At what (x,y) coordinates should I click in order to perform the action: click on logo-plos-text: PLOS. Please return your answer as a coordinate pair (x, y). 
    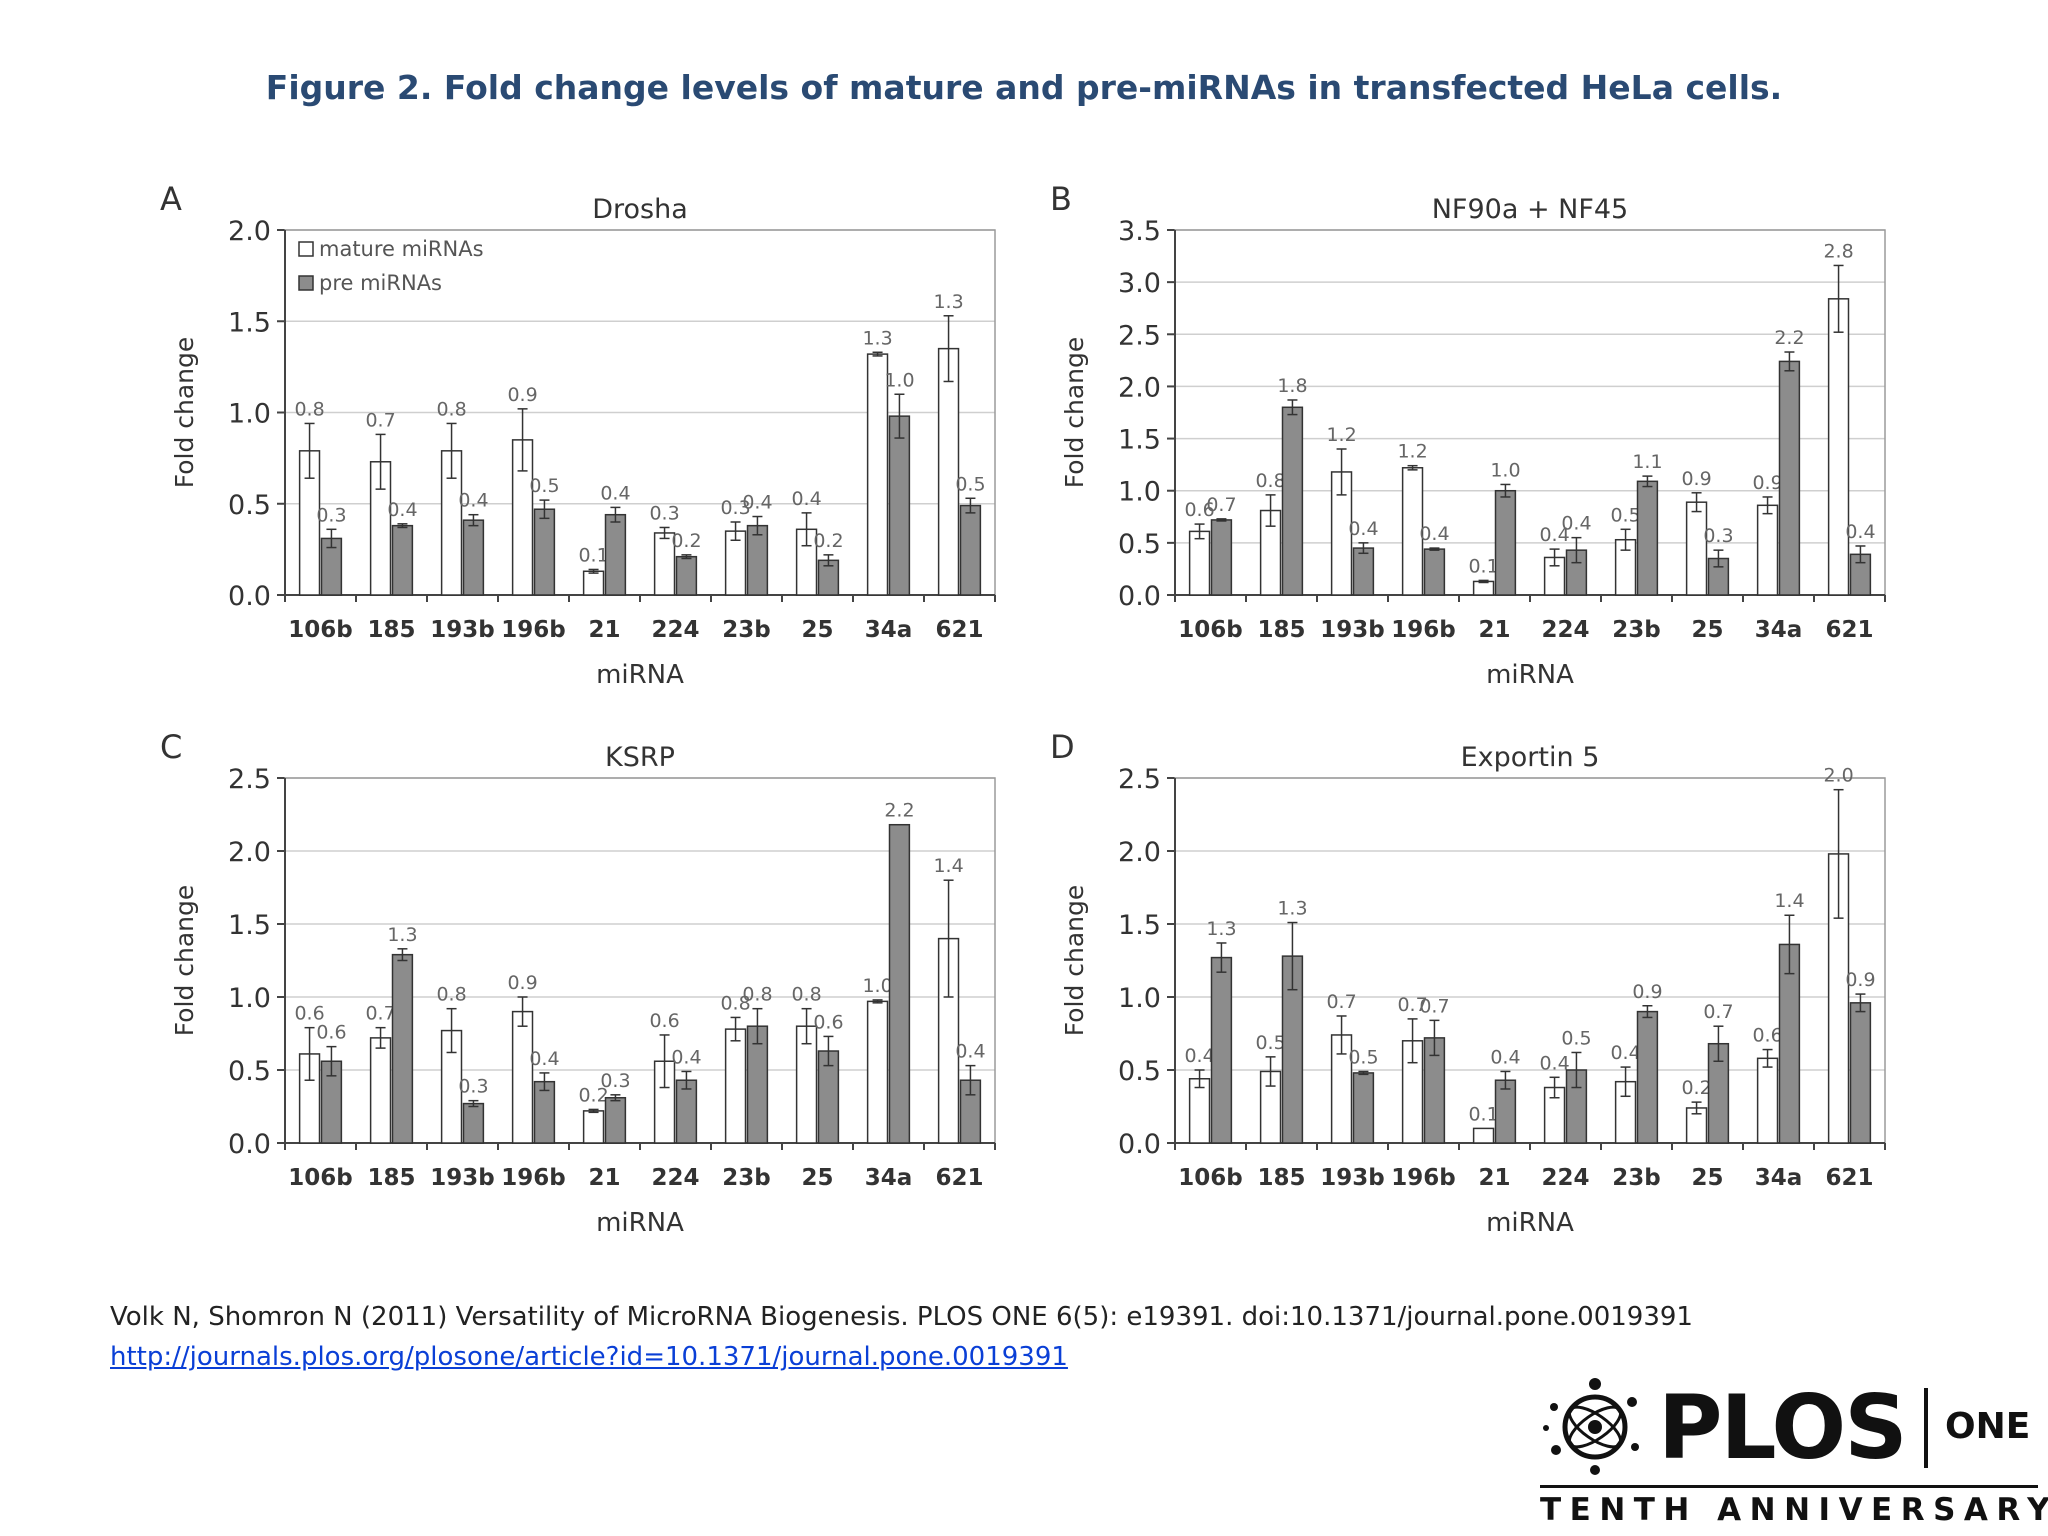
    Looking at the image, I should click on (1783, 1427).